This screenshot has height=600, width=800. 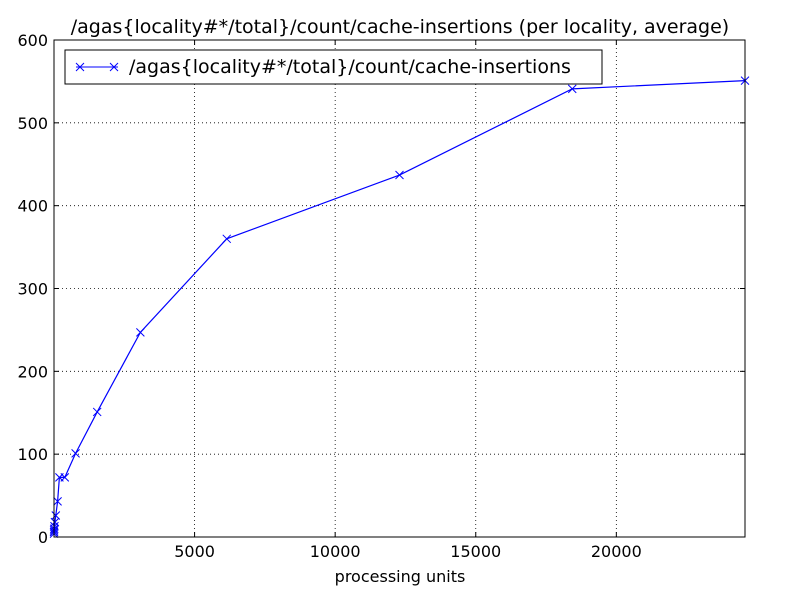 What do you see at coordinates (400, 576) in the screenshot?
I see `x-axis-label: processing units` at bounding box center [400, 576].